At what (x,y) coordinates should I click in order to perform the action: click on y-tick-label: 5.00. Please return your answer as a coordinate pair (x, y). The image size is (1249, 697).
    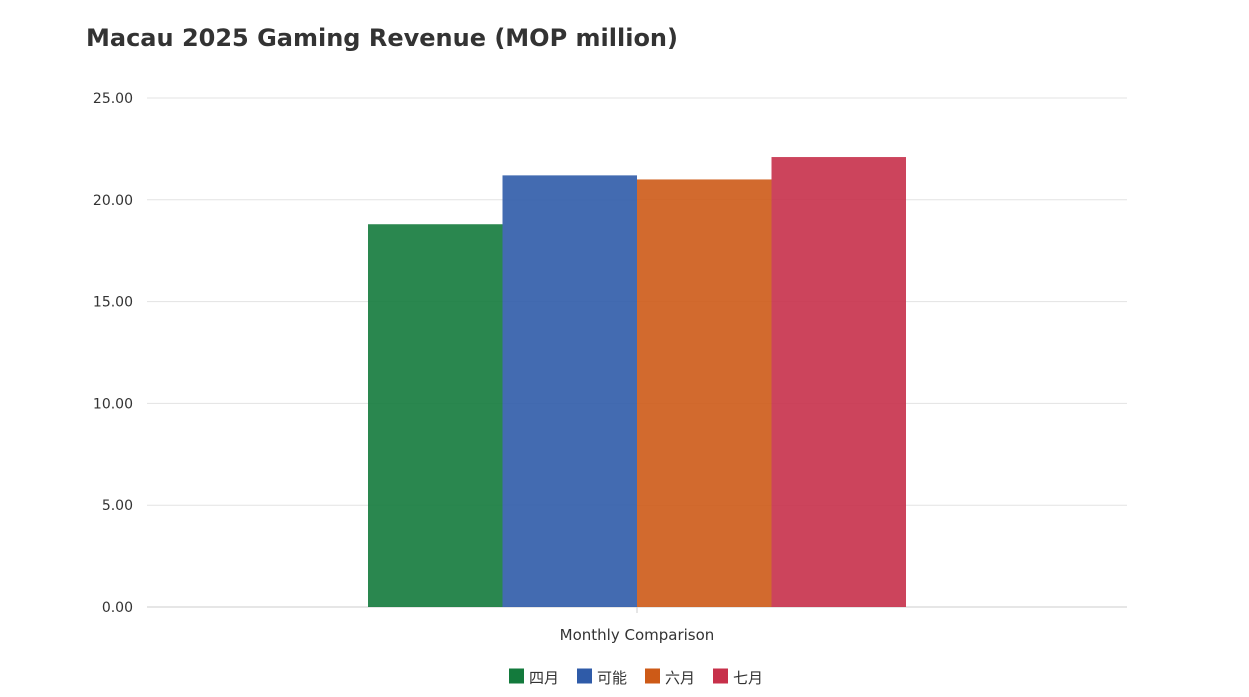
    Looking at the image, I should click on (117, 506).